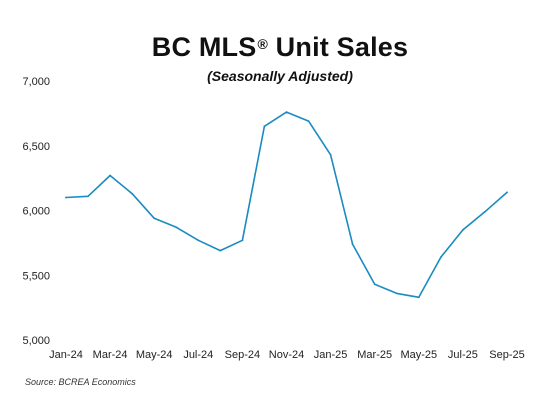 Image resolution: width=560 pixels, height=420 pixels. I want to click on x-tick-label: Sep-24, so click(242, 355).